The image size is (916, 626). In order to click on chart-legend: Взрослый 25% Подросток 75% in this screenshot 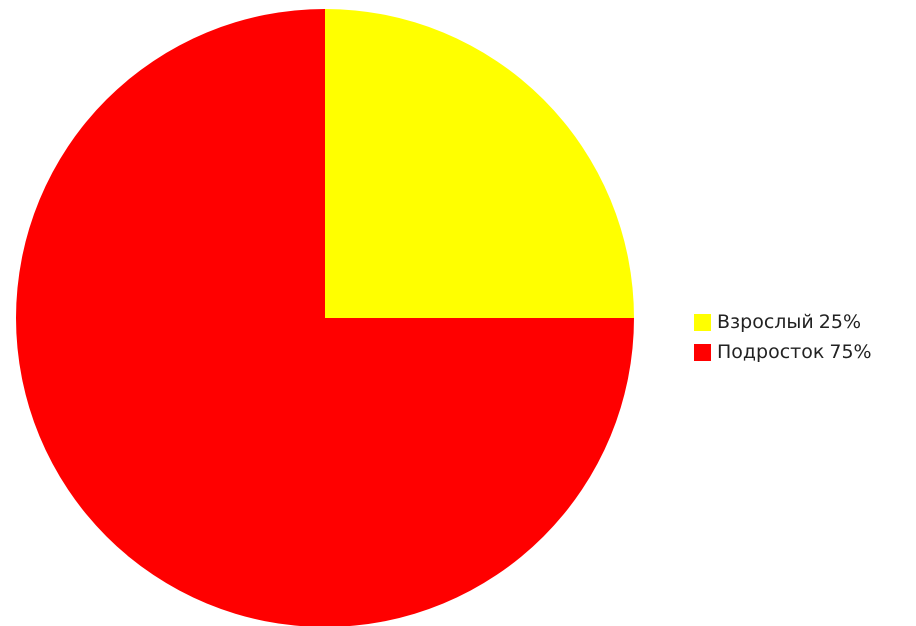, I will do `click(783, 337)`.